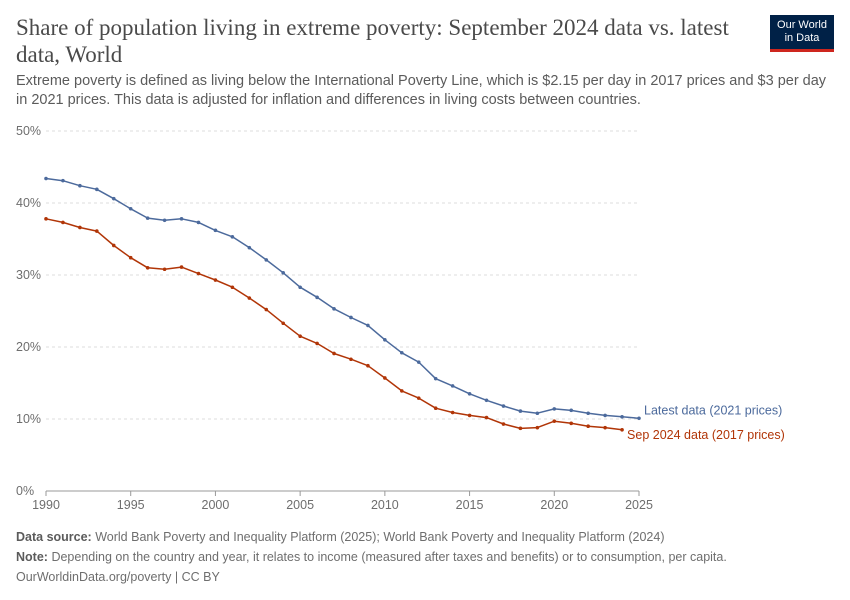 This screenshot has width=850, height=600. Describe the element at coordinates (300, 505) in the screenshot. I see `x-tick-label: 2005` at that location.